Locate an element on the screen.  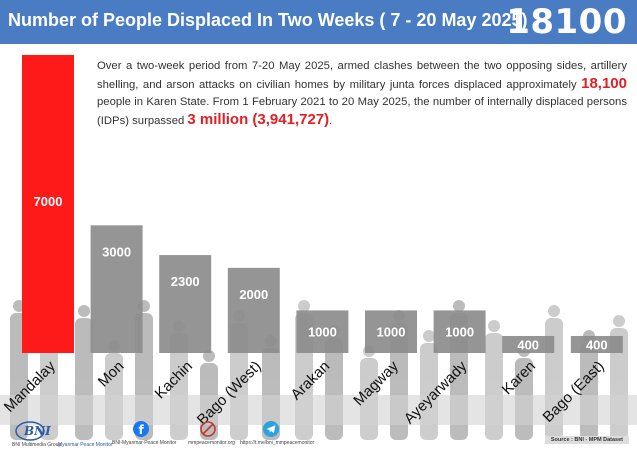
bar-magway is located at coordinates (391, 331).